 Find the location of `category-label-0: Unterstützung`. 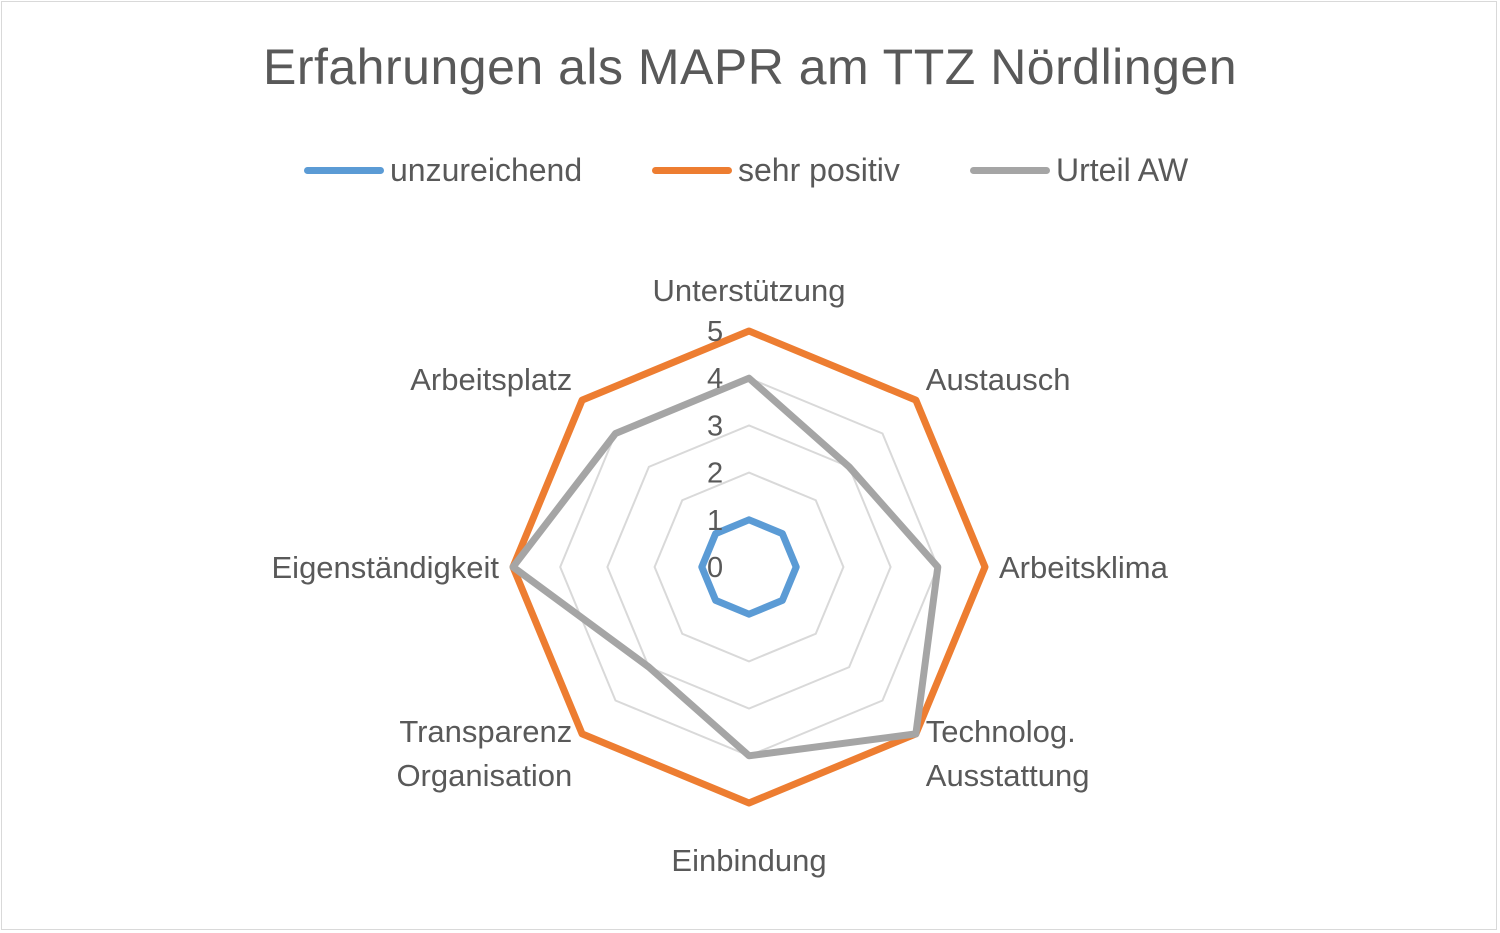

category-label-0: Unterstützung is located at coordinates (749, 290).